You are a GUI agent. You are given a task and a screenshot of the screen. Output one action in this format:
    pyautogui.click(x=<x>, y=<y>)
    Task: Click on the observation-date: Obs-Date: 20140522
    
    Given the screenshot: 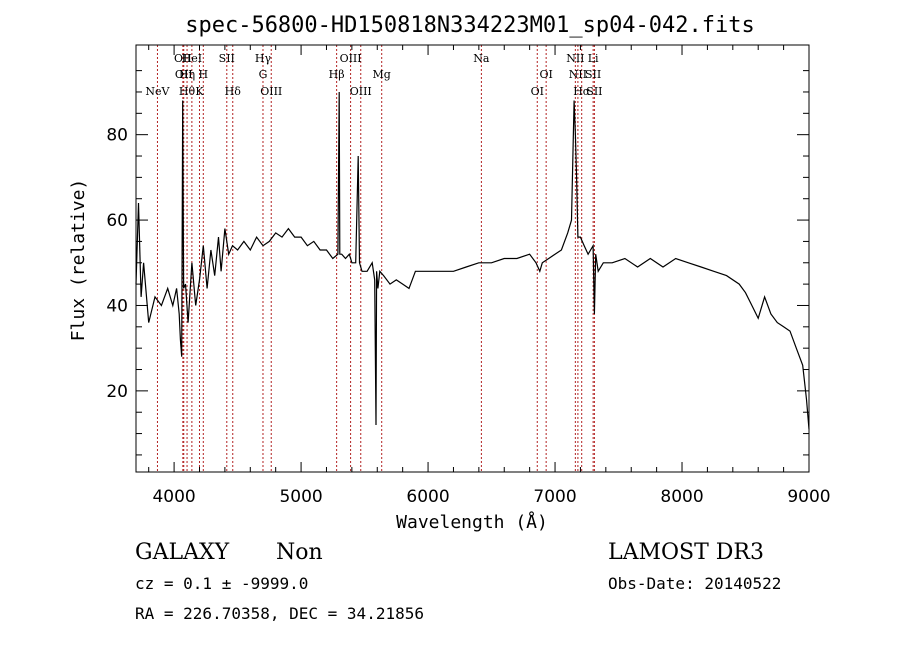 What is the action you would take?
    pyautogui.click(x=694, y=583)
    